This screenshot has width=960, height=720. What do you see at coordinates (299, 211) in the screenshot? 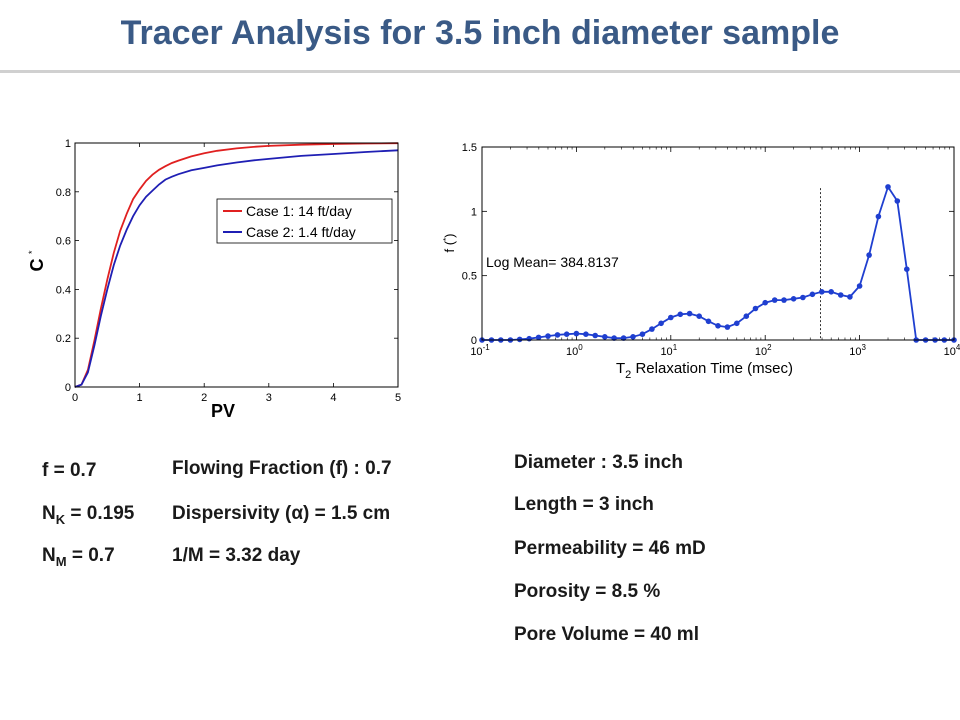
I see `legend-label-case-1: Case 1: 14 ft/day` at bounding box center [299, 211].